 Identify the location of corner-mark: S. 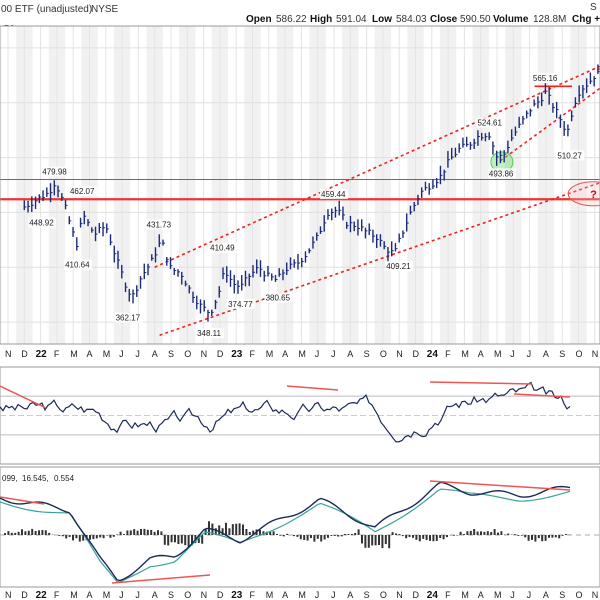
(593, 7).